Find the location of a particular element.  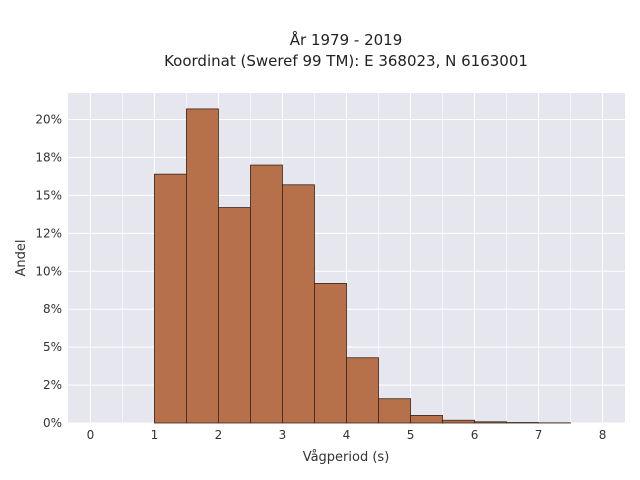

x-tick-label: 5 is located at coordinates (411, 435).